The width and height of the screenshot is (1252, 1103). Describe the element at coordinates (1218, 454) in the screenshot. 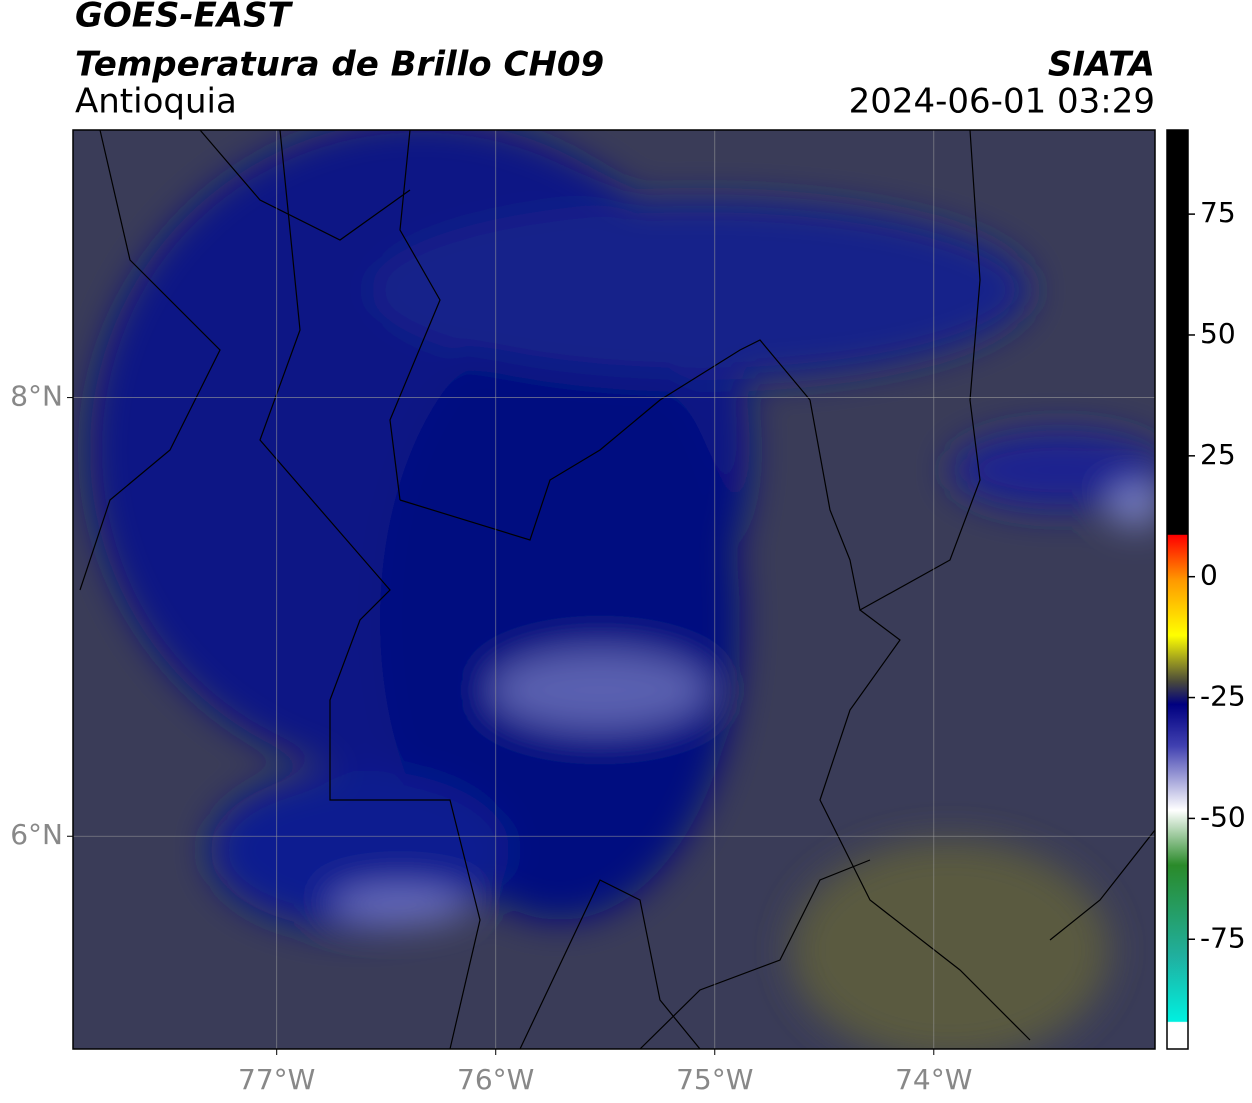

I see `colorbar-tick-label: 25` at that location.